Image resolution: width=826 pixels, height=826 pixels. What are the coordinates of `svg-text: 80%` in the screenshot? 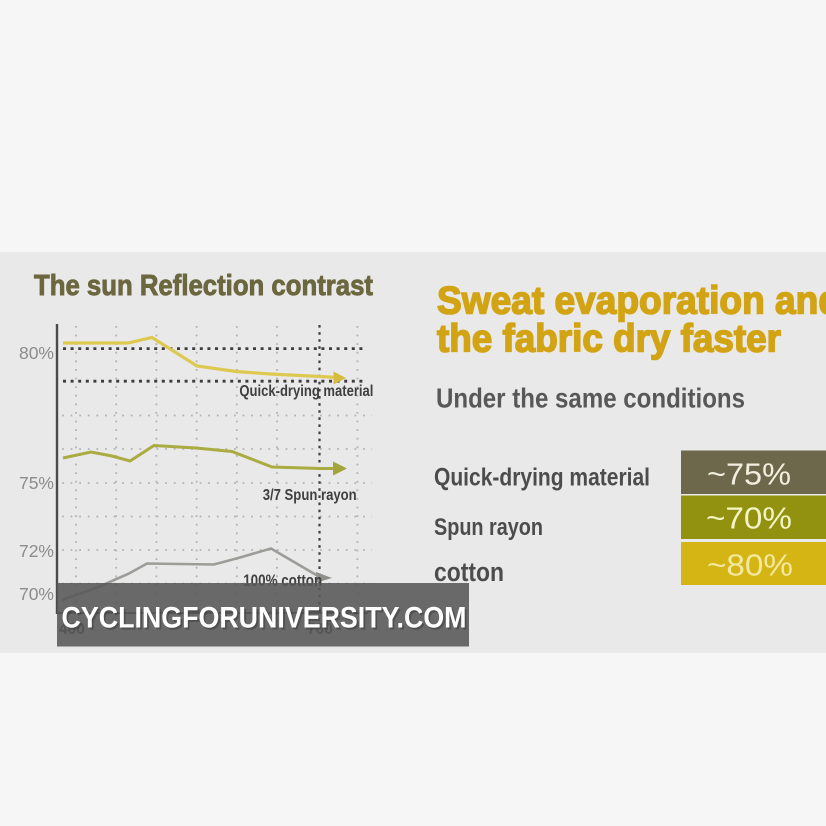 It's located at (36, 353).